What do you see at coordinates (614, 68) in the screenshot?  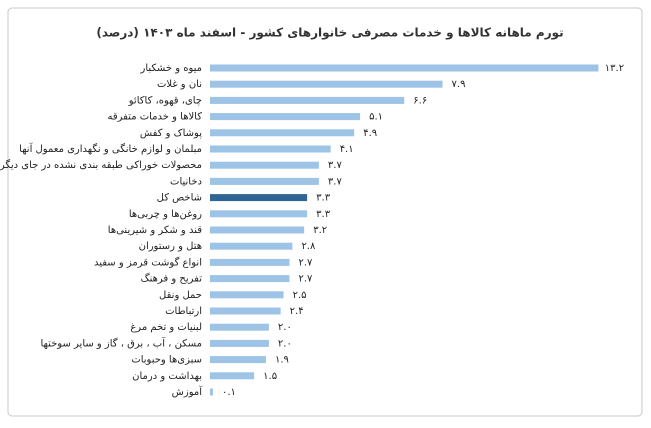 I see `value-label: ۱۳.۲` at bounding box center [614, 68].